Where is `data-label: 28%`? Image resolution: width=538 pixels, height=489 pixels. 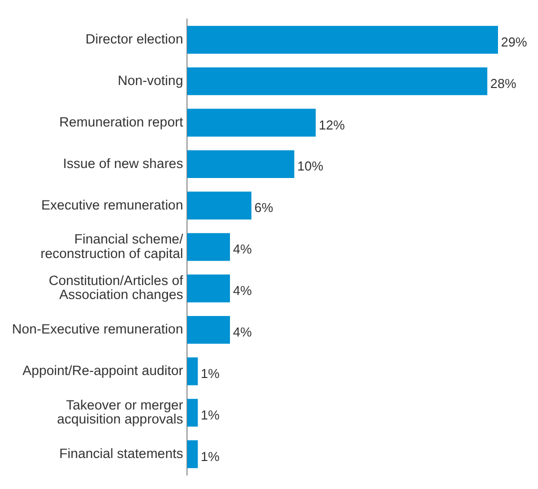
data-label: 28% is located at coordinates (503, 83).